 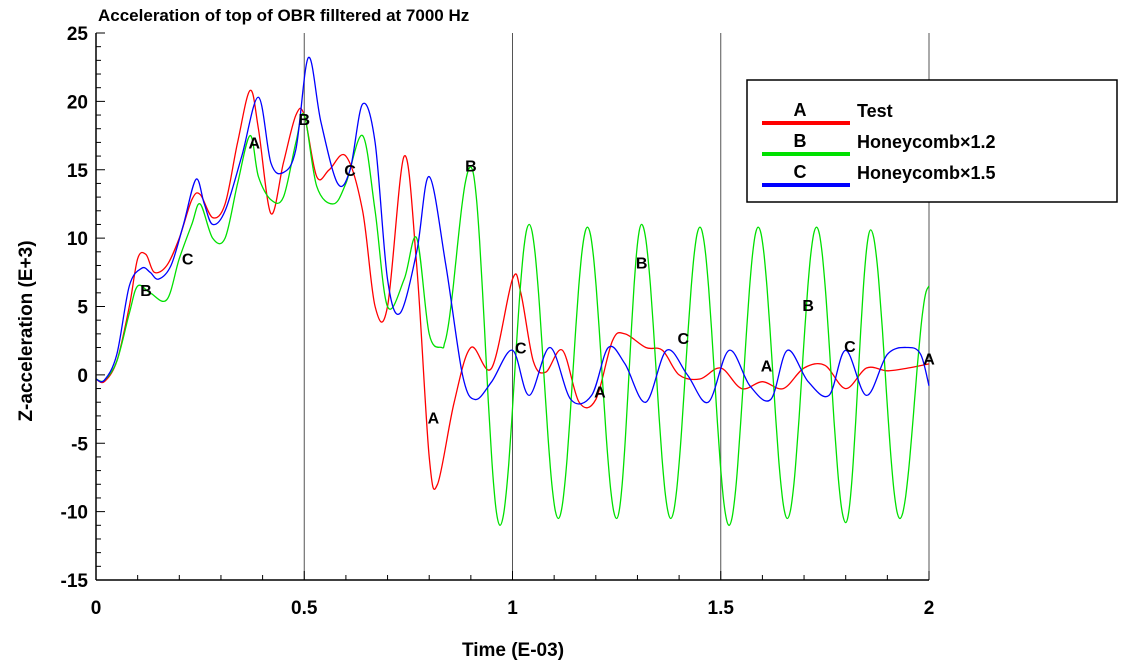 I want to click on y-tick-label: 5, so click(x=82, y=308).